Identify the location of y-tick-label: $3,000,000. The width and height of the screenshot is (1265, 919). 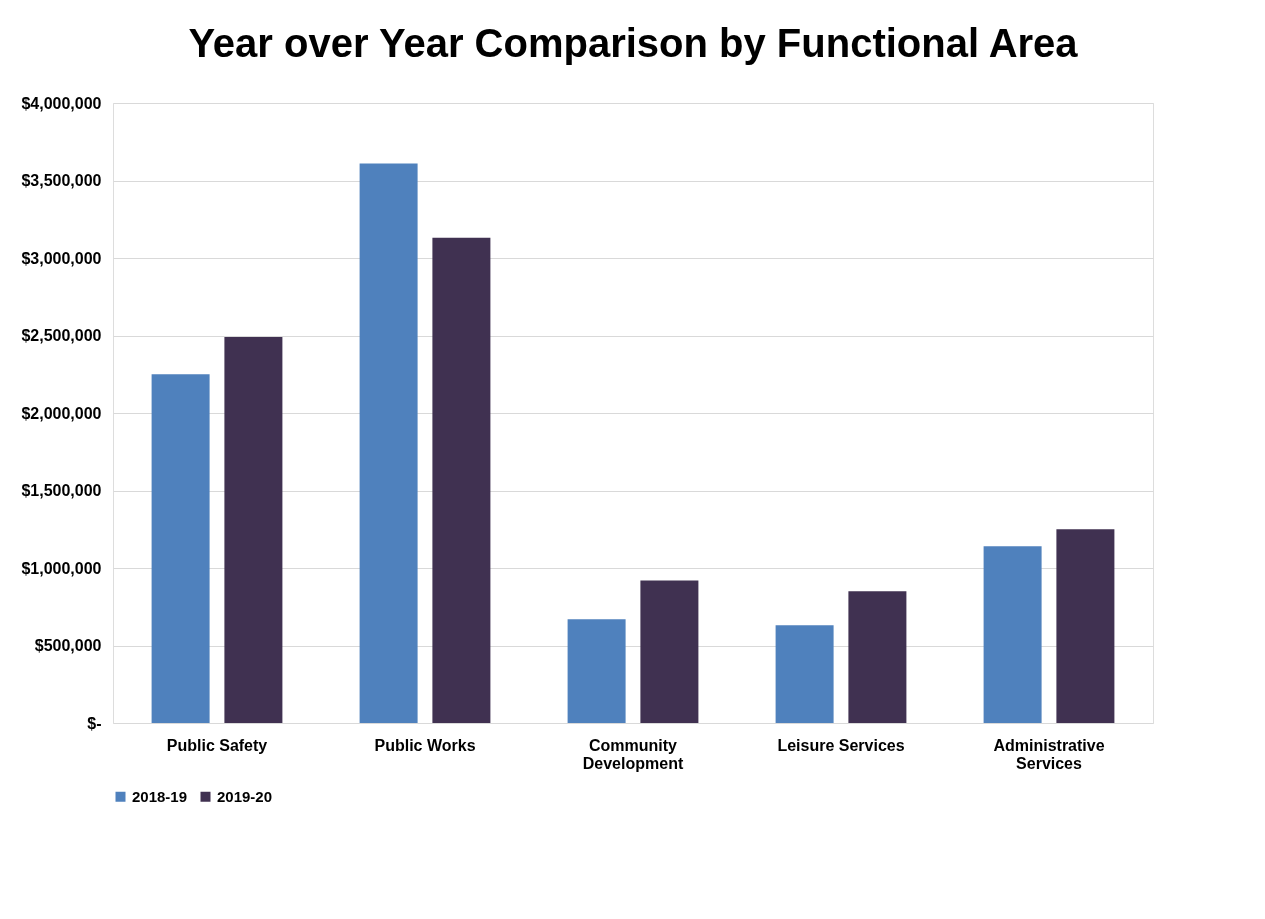
(61, 258).